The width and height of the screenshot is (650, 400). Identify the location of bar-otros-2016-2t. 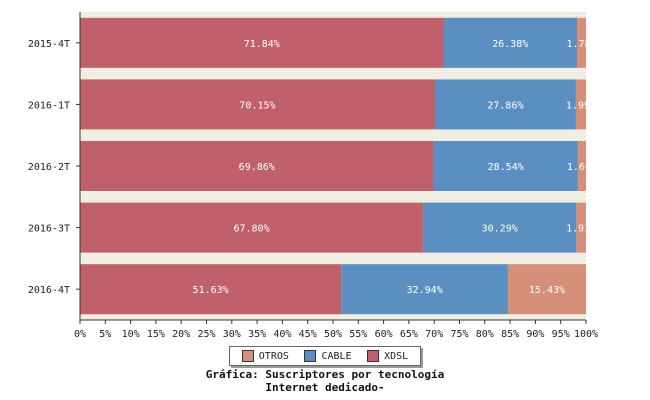
(581, 166).